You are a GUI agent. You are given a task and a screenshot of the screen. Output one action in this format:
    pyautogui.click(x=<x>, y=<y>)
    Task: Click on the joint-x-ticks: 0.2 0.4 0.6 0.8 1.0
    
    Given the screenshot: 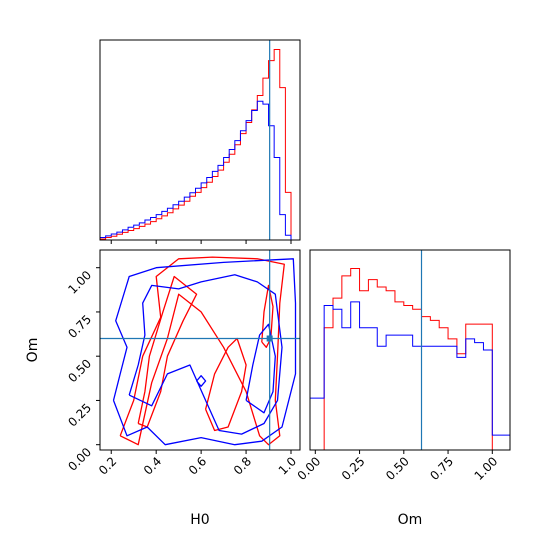 What is the action you would take?
    pyautogui.click(x=197, y=464)
    